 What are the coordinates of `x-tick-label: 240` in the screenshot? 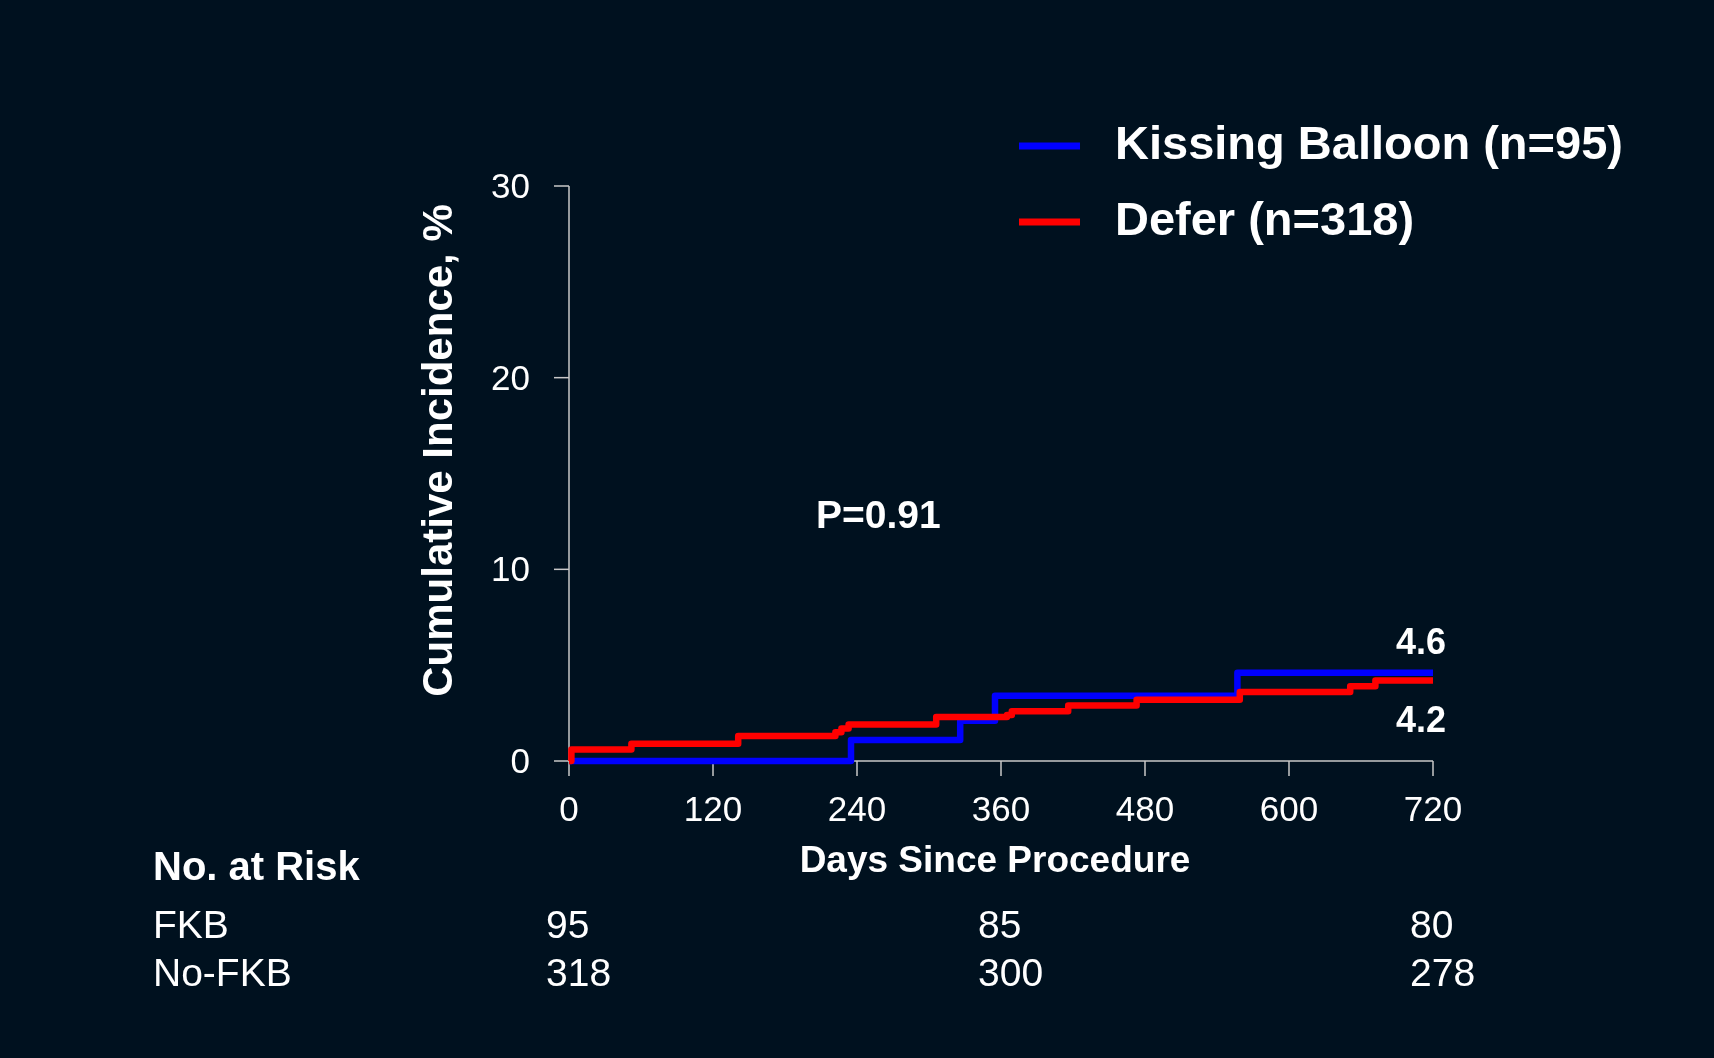 It's located at (857, 808).